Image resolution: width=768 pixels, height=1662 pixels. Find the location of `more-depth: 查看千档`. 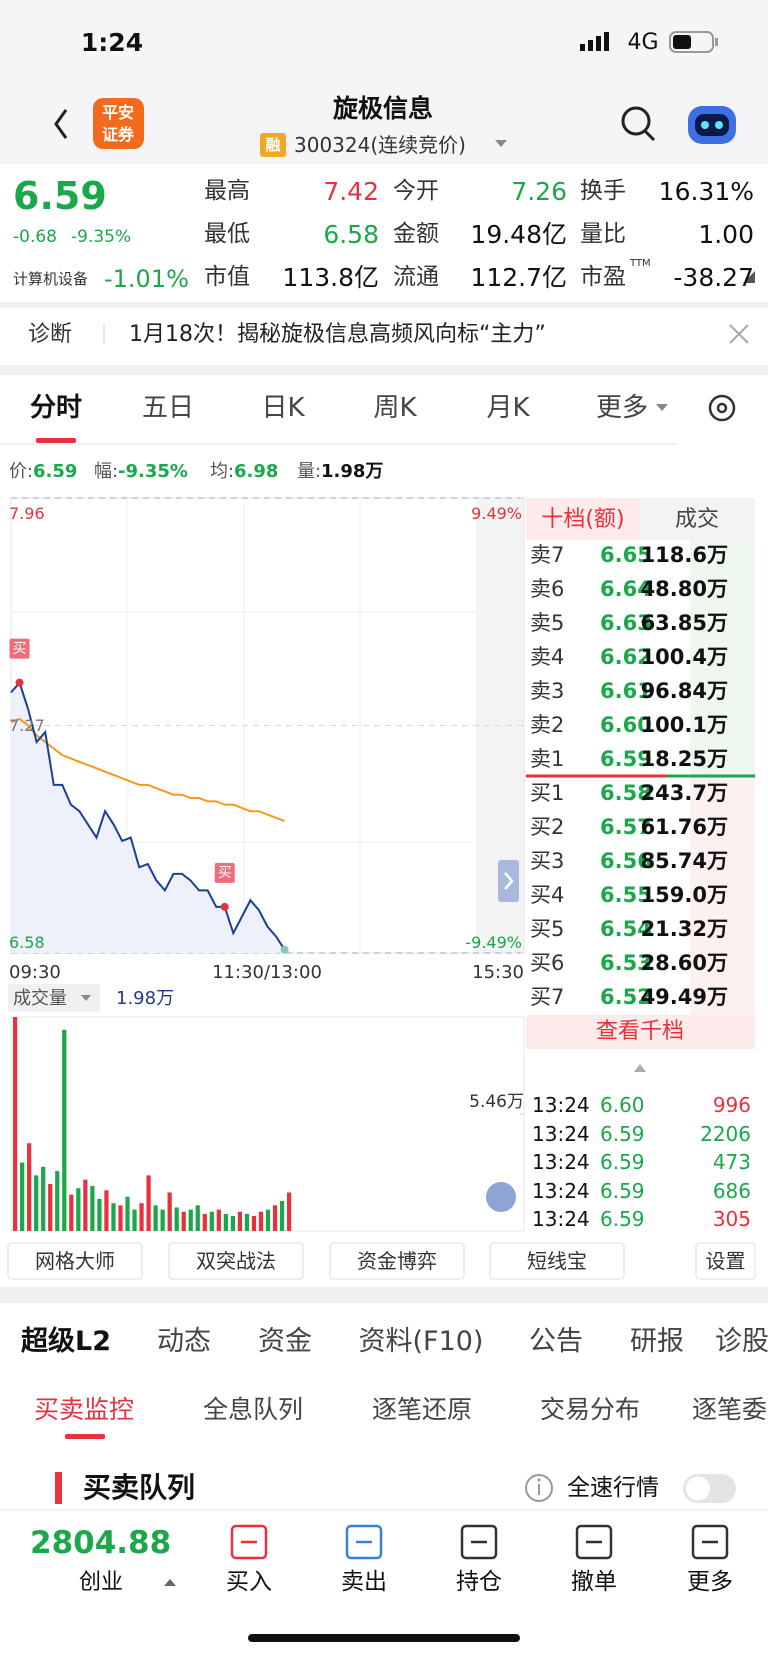

more-depth: 查看千档 is located at coordinates (640, 1031).